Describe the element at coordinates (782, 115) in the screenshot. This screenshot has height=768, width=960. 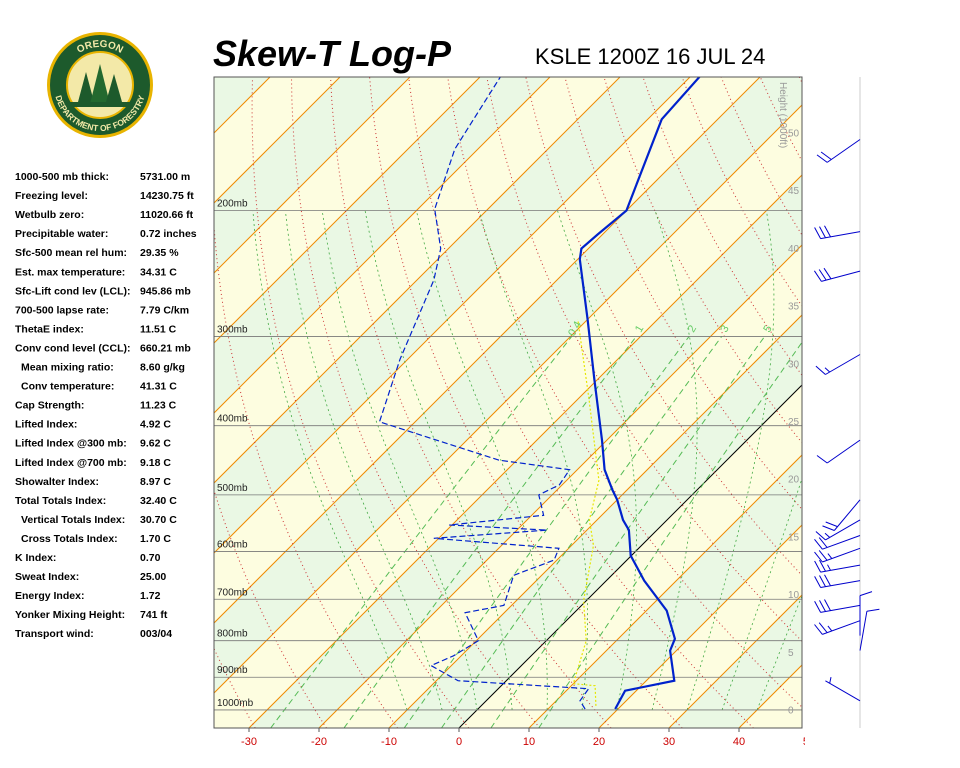
I see `height-axis-label: Height (1000ft)` at that location.